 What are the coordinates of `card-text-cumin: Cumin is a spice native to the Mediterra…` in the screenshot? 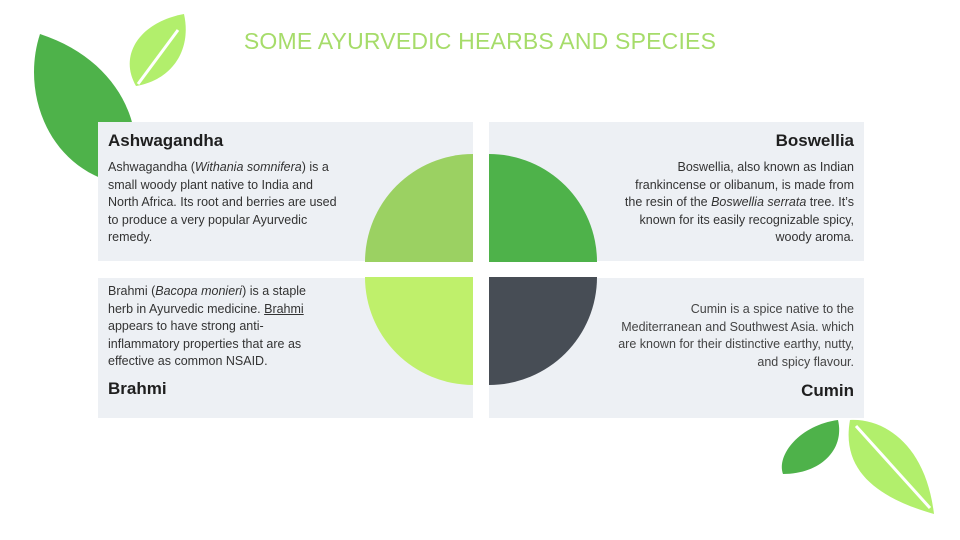 It's located at (736, 335).